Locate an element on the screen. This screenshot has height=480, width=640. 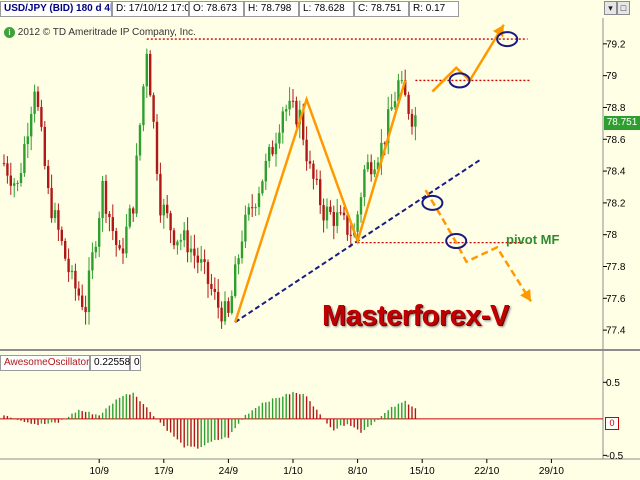
date-tick-label: 17/9 is located at coordinates (164, 471).